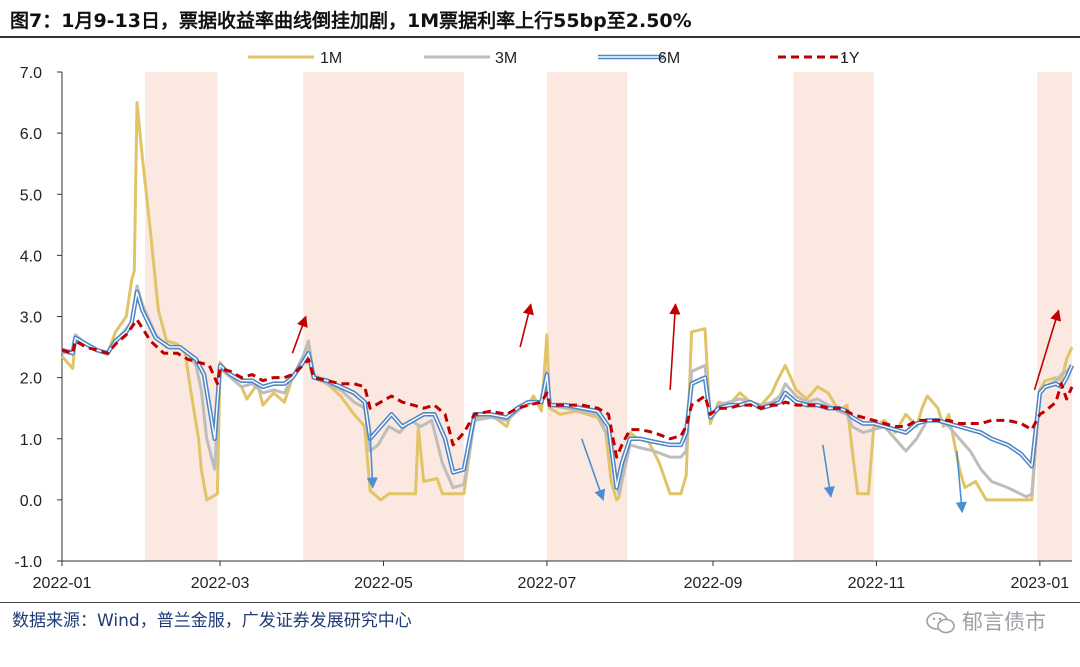 This screenshot has width=1080, height=667. I want to click on x-tick-label: 2023-01, so click(1039, 583).